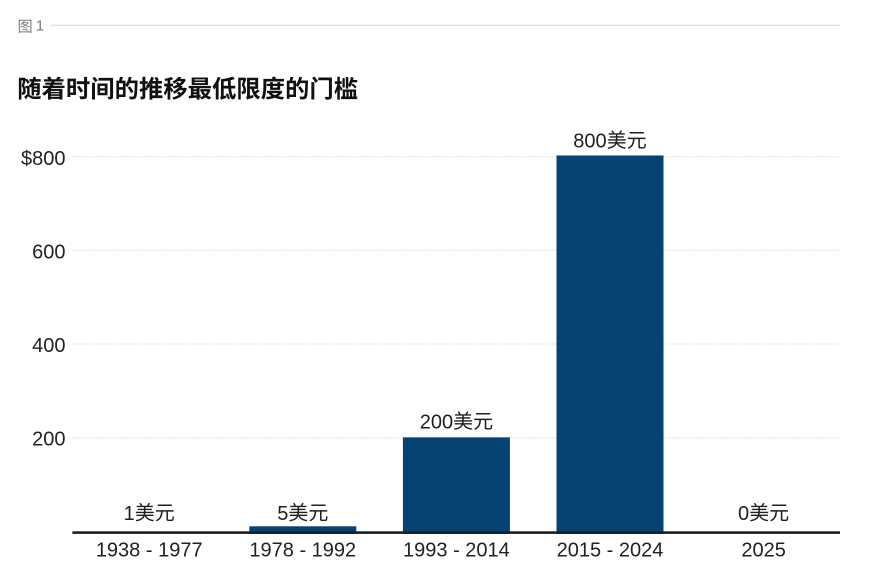 The height and width of the screenshot is (576, 870). I want to click on svg-text: 2015 - 2024, so click(610, 550).